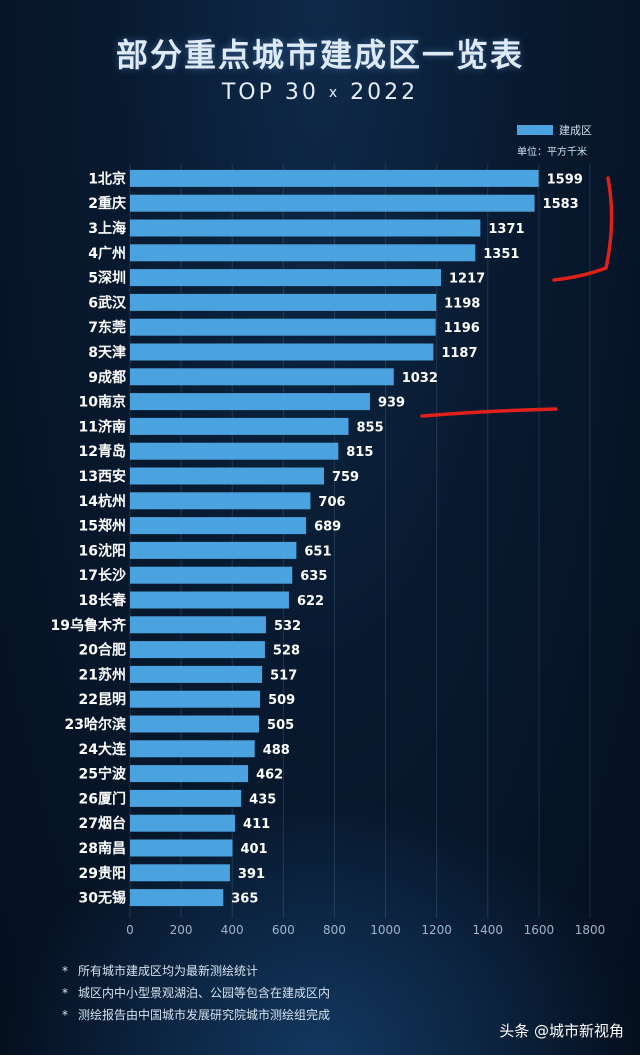  I want to click on category-label-29: 29贵阳, so click(102, 873).